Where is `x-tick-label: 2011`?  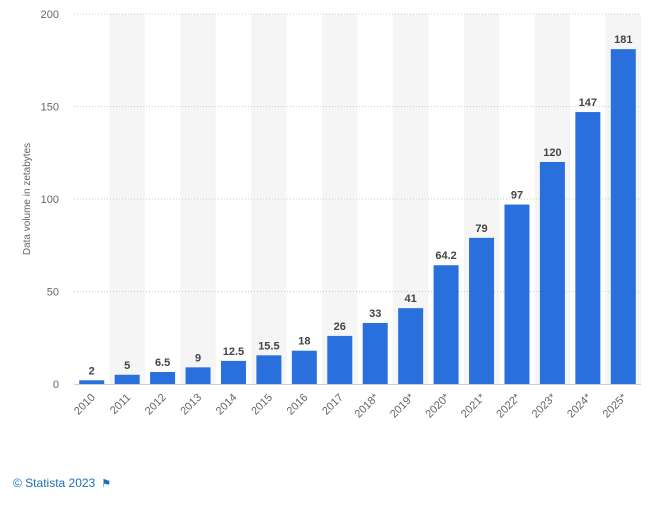 x-tick-label: 2011 is located at coordinates (120, 404).